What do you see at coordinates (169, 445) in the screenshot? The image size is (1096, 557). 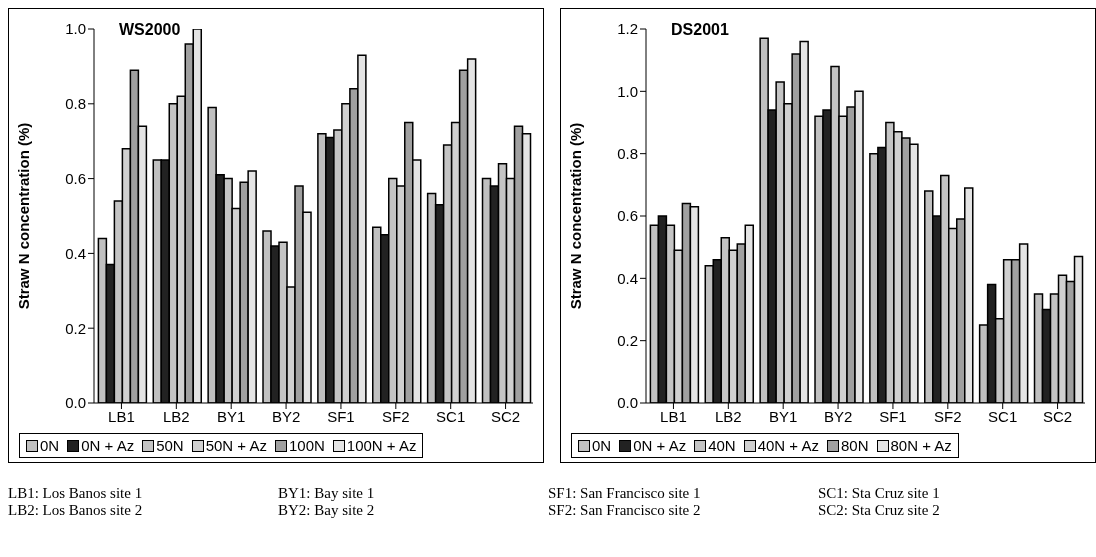 I see `legend-label: 50N` at bounding box center [169, 445].